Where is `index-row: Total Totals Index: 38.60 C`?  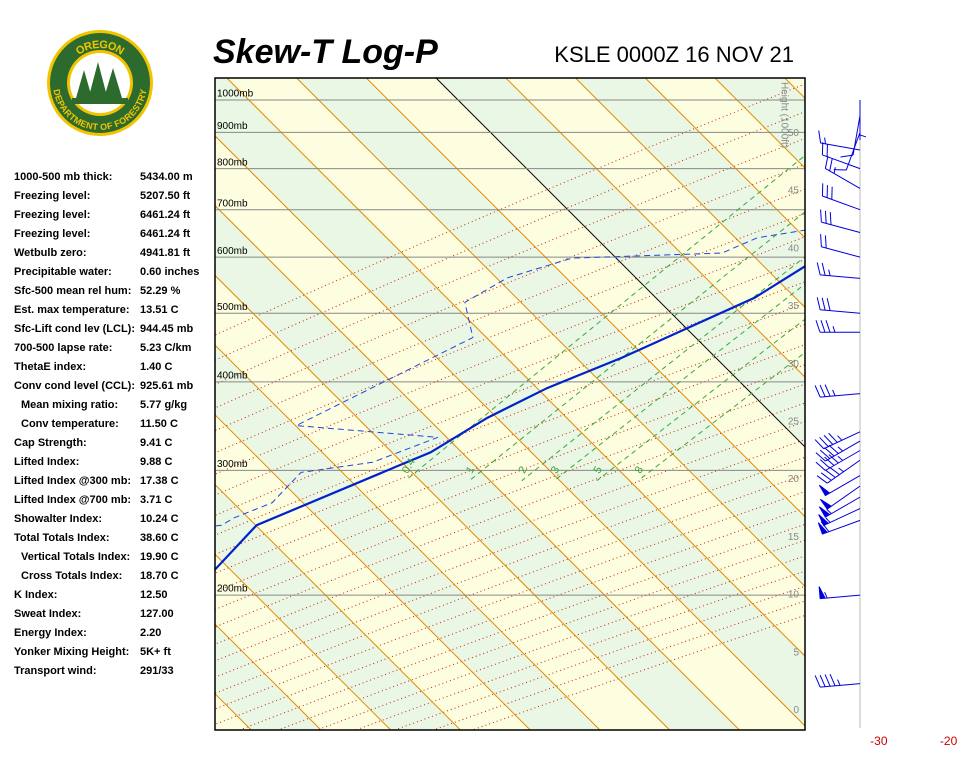 index-row: Total Totals Index: 38.60 C is located at coordinates (114, 537).